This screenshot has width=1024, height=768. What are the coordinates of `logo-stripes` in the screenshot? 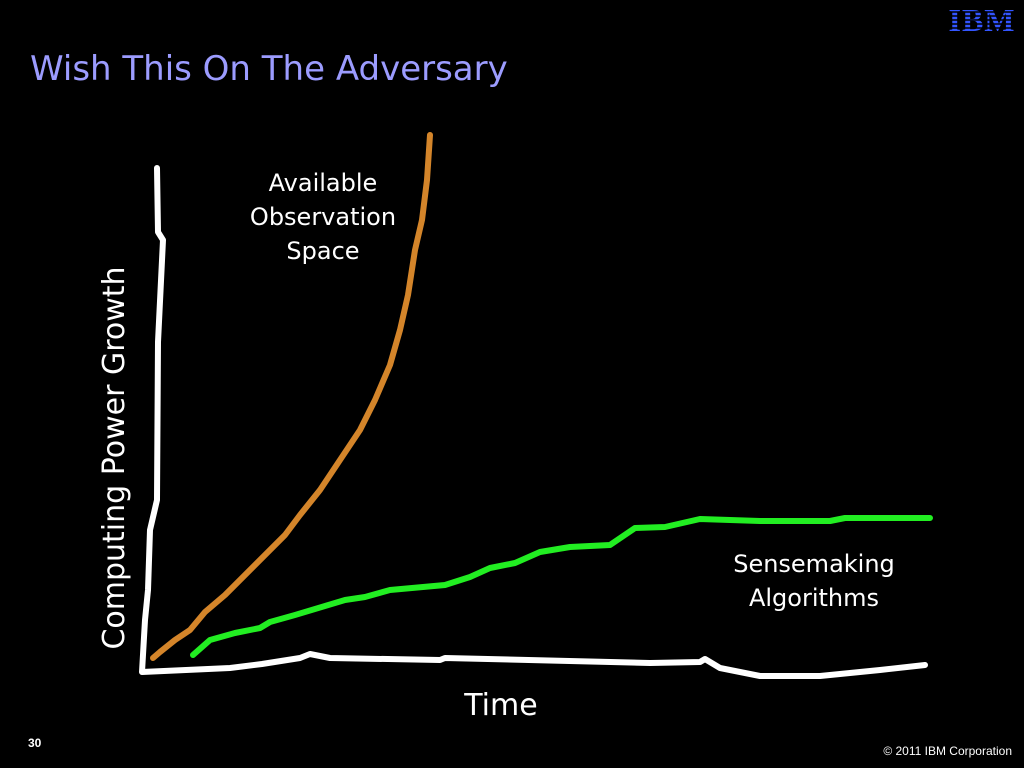 It's located at (982, 22).